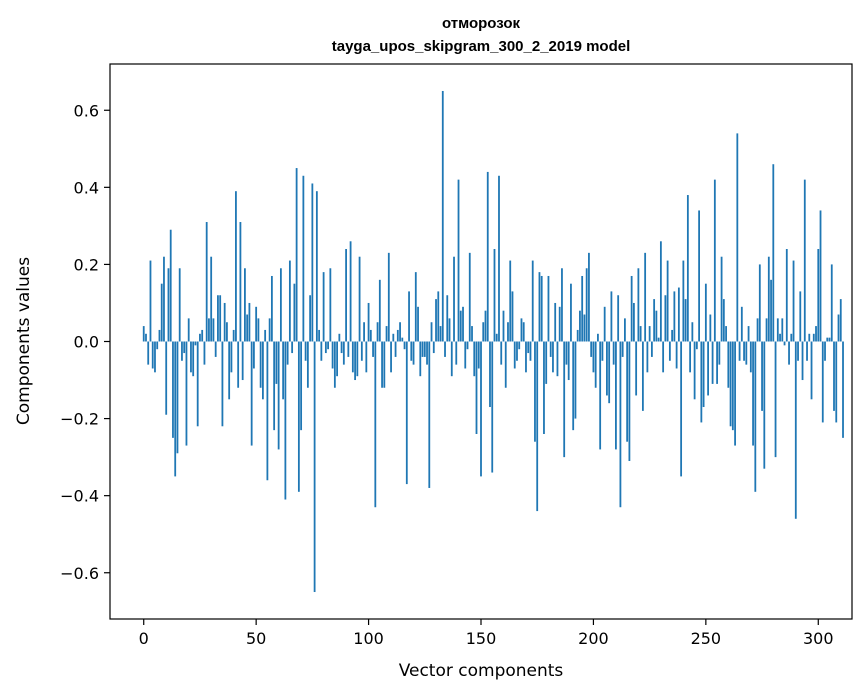 The width and height of the screenshot is (867, 696). What do you see at coordinates (256, 638) in the screenshot?
I see `x-tick-label: 50` at bounding box center [256, 638].